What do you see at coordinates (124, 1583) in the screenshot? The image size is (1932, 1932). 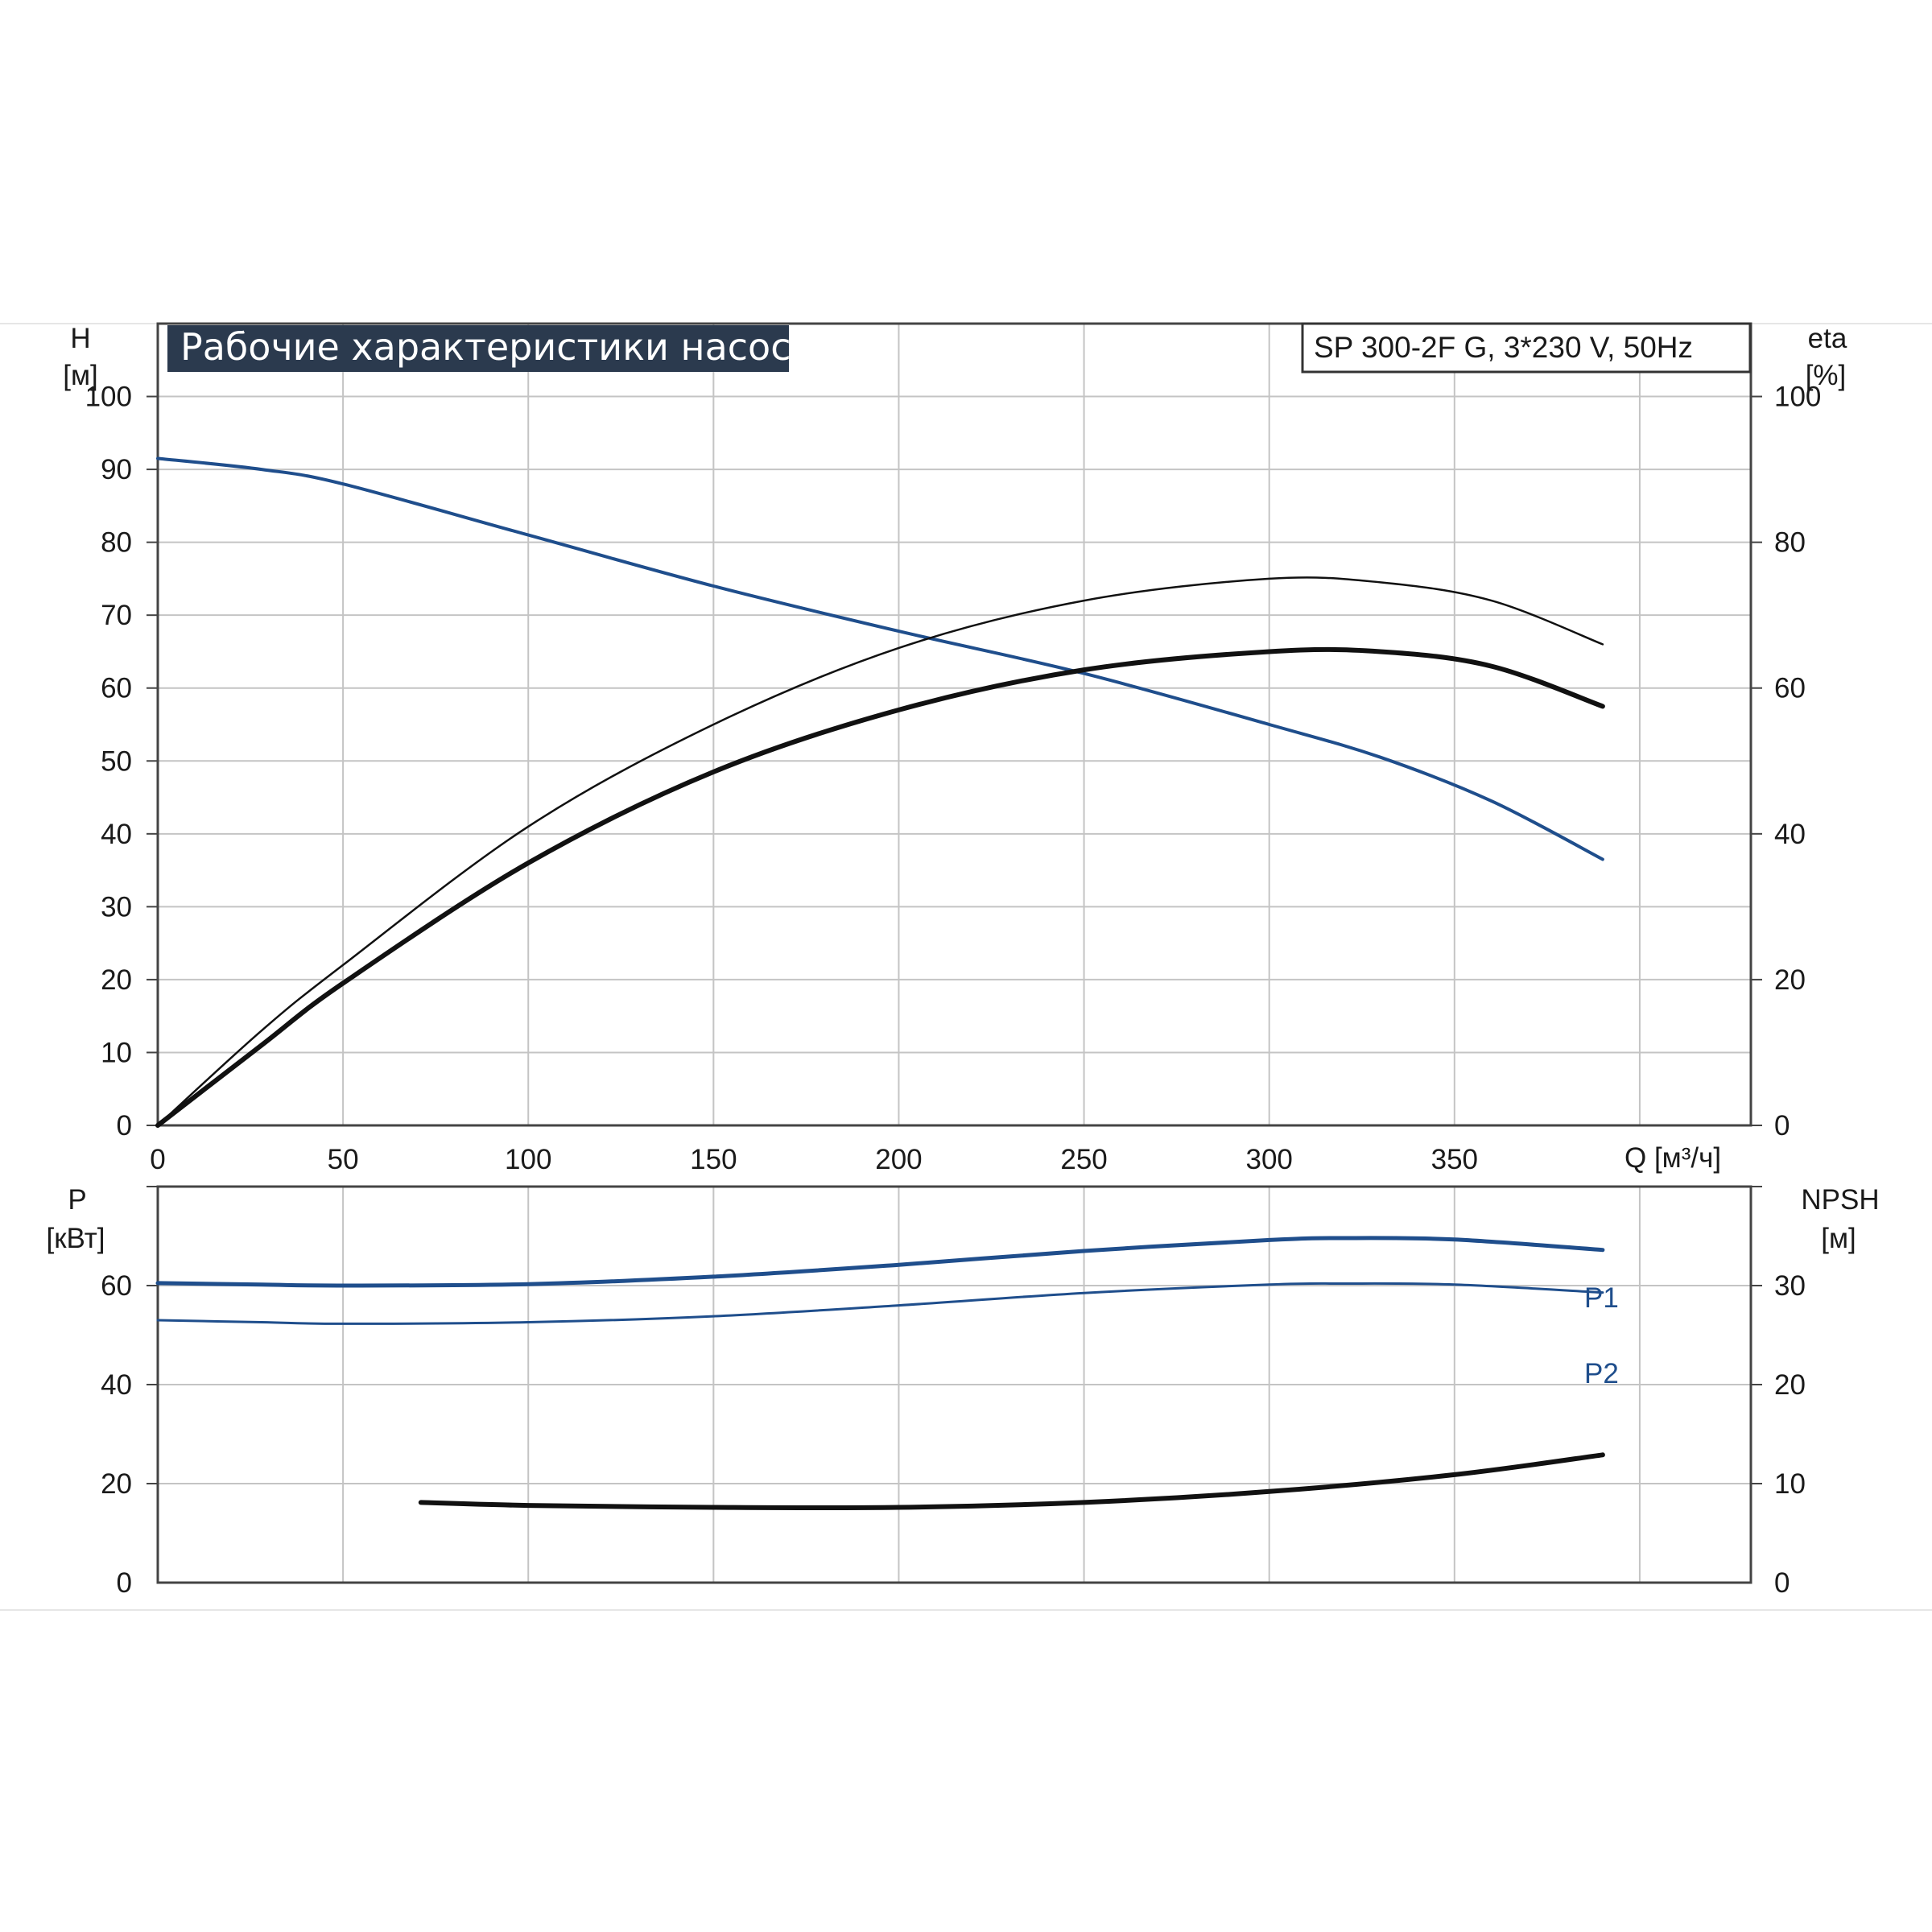 I see `p-tick-label: 0` at bounding box center [124, 1583].